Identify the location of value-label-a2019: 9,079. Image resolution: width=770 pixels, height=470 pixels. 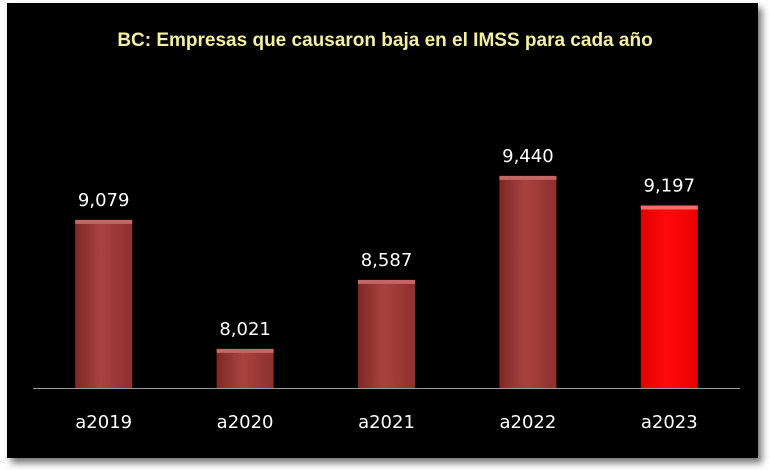
(104, 200).